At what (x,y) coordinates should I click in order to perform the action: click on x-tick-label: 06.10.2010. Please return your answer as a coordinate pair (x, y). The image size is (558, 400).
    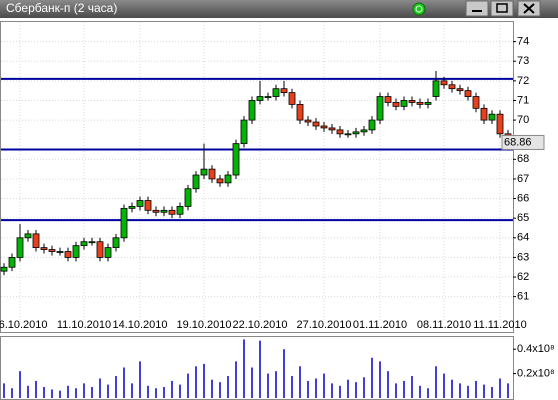
    Looking at the image, I should click on (24, 325).